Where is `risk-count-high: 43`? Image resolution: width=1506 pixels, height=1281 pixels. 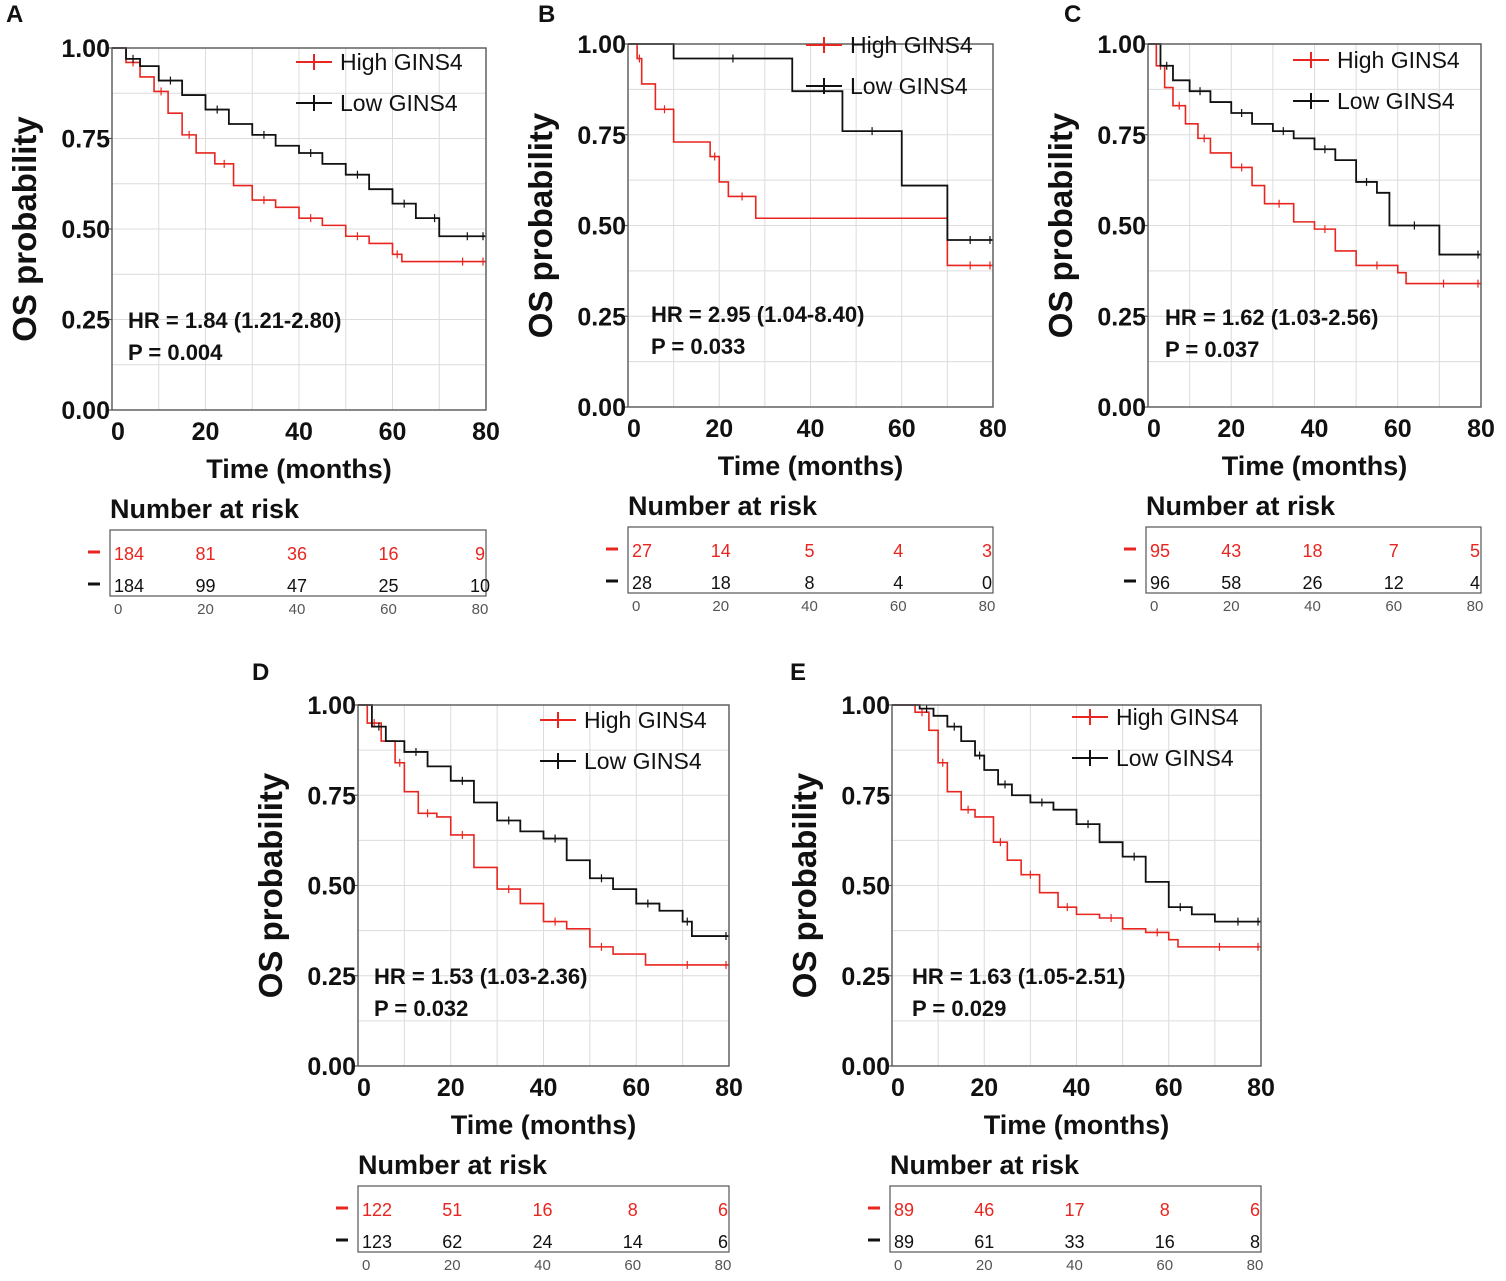 risk-count-high: 43 is located at coordinates (1231, 551).